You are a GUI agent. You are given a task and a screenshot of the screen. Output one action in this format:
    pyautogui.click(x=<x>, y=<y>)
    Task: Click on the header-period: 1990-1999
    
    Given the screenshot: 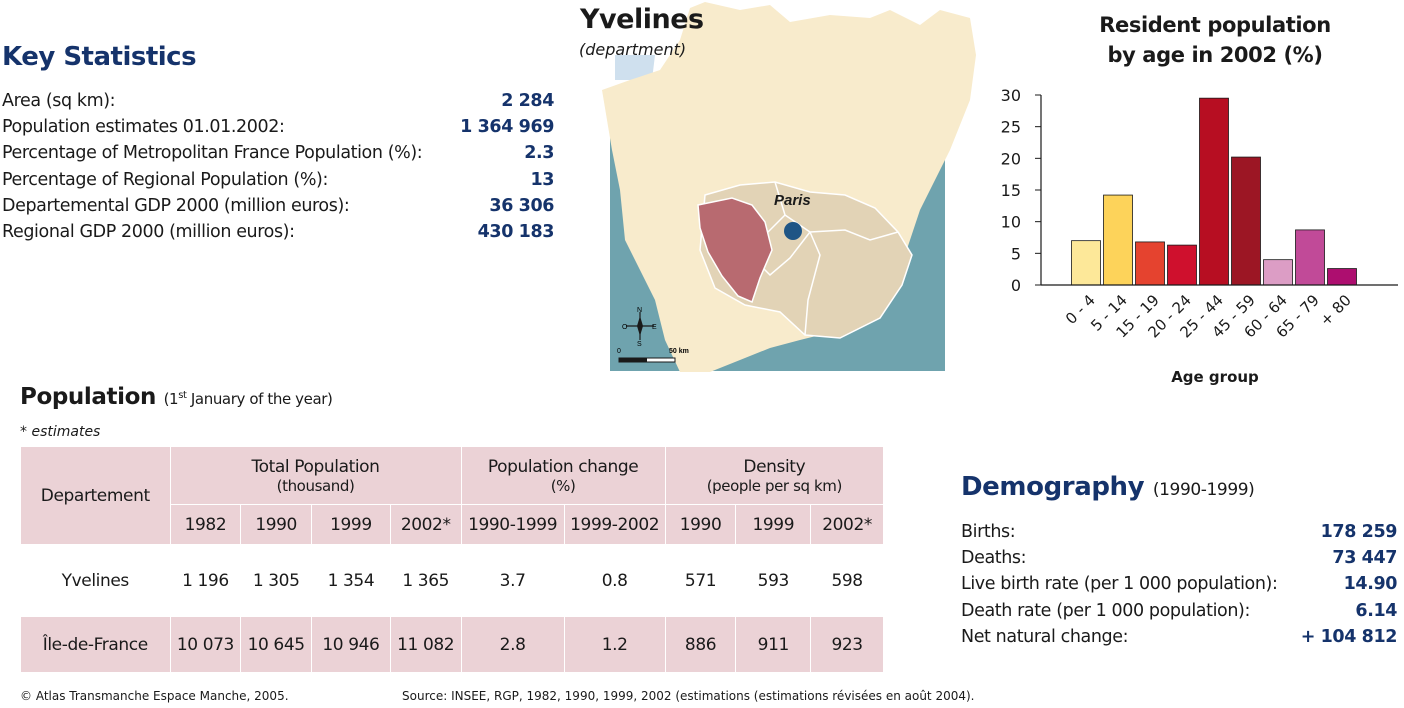 What is the action you would take?
    pyautogui.click(x=512, y=524)
    